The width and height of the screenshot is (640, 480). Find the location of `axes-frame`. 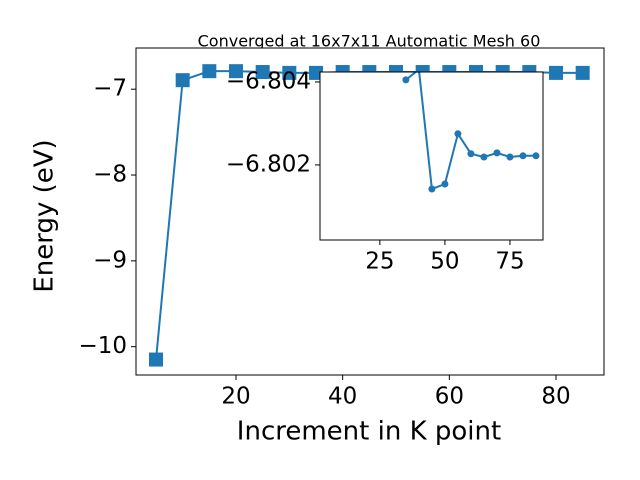

axes-frame is located at coordinates (431, 156).